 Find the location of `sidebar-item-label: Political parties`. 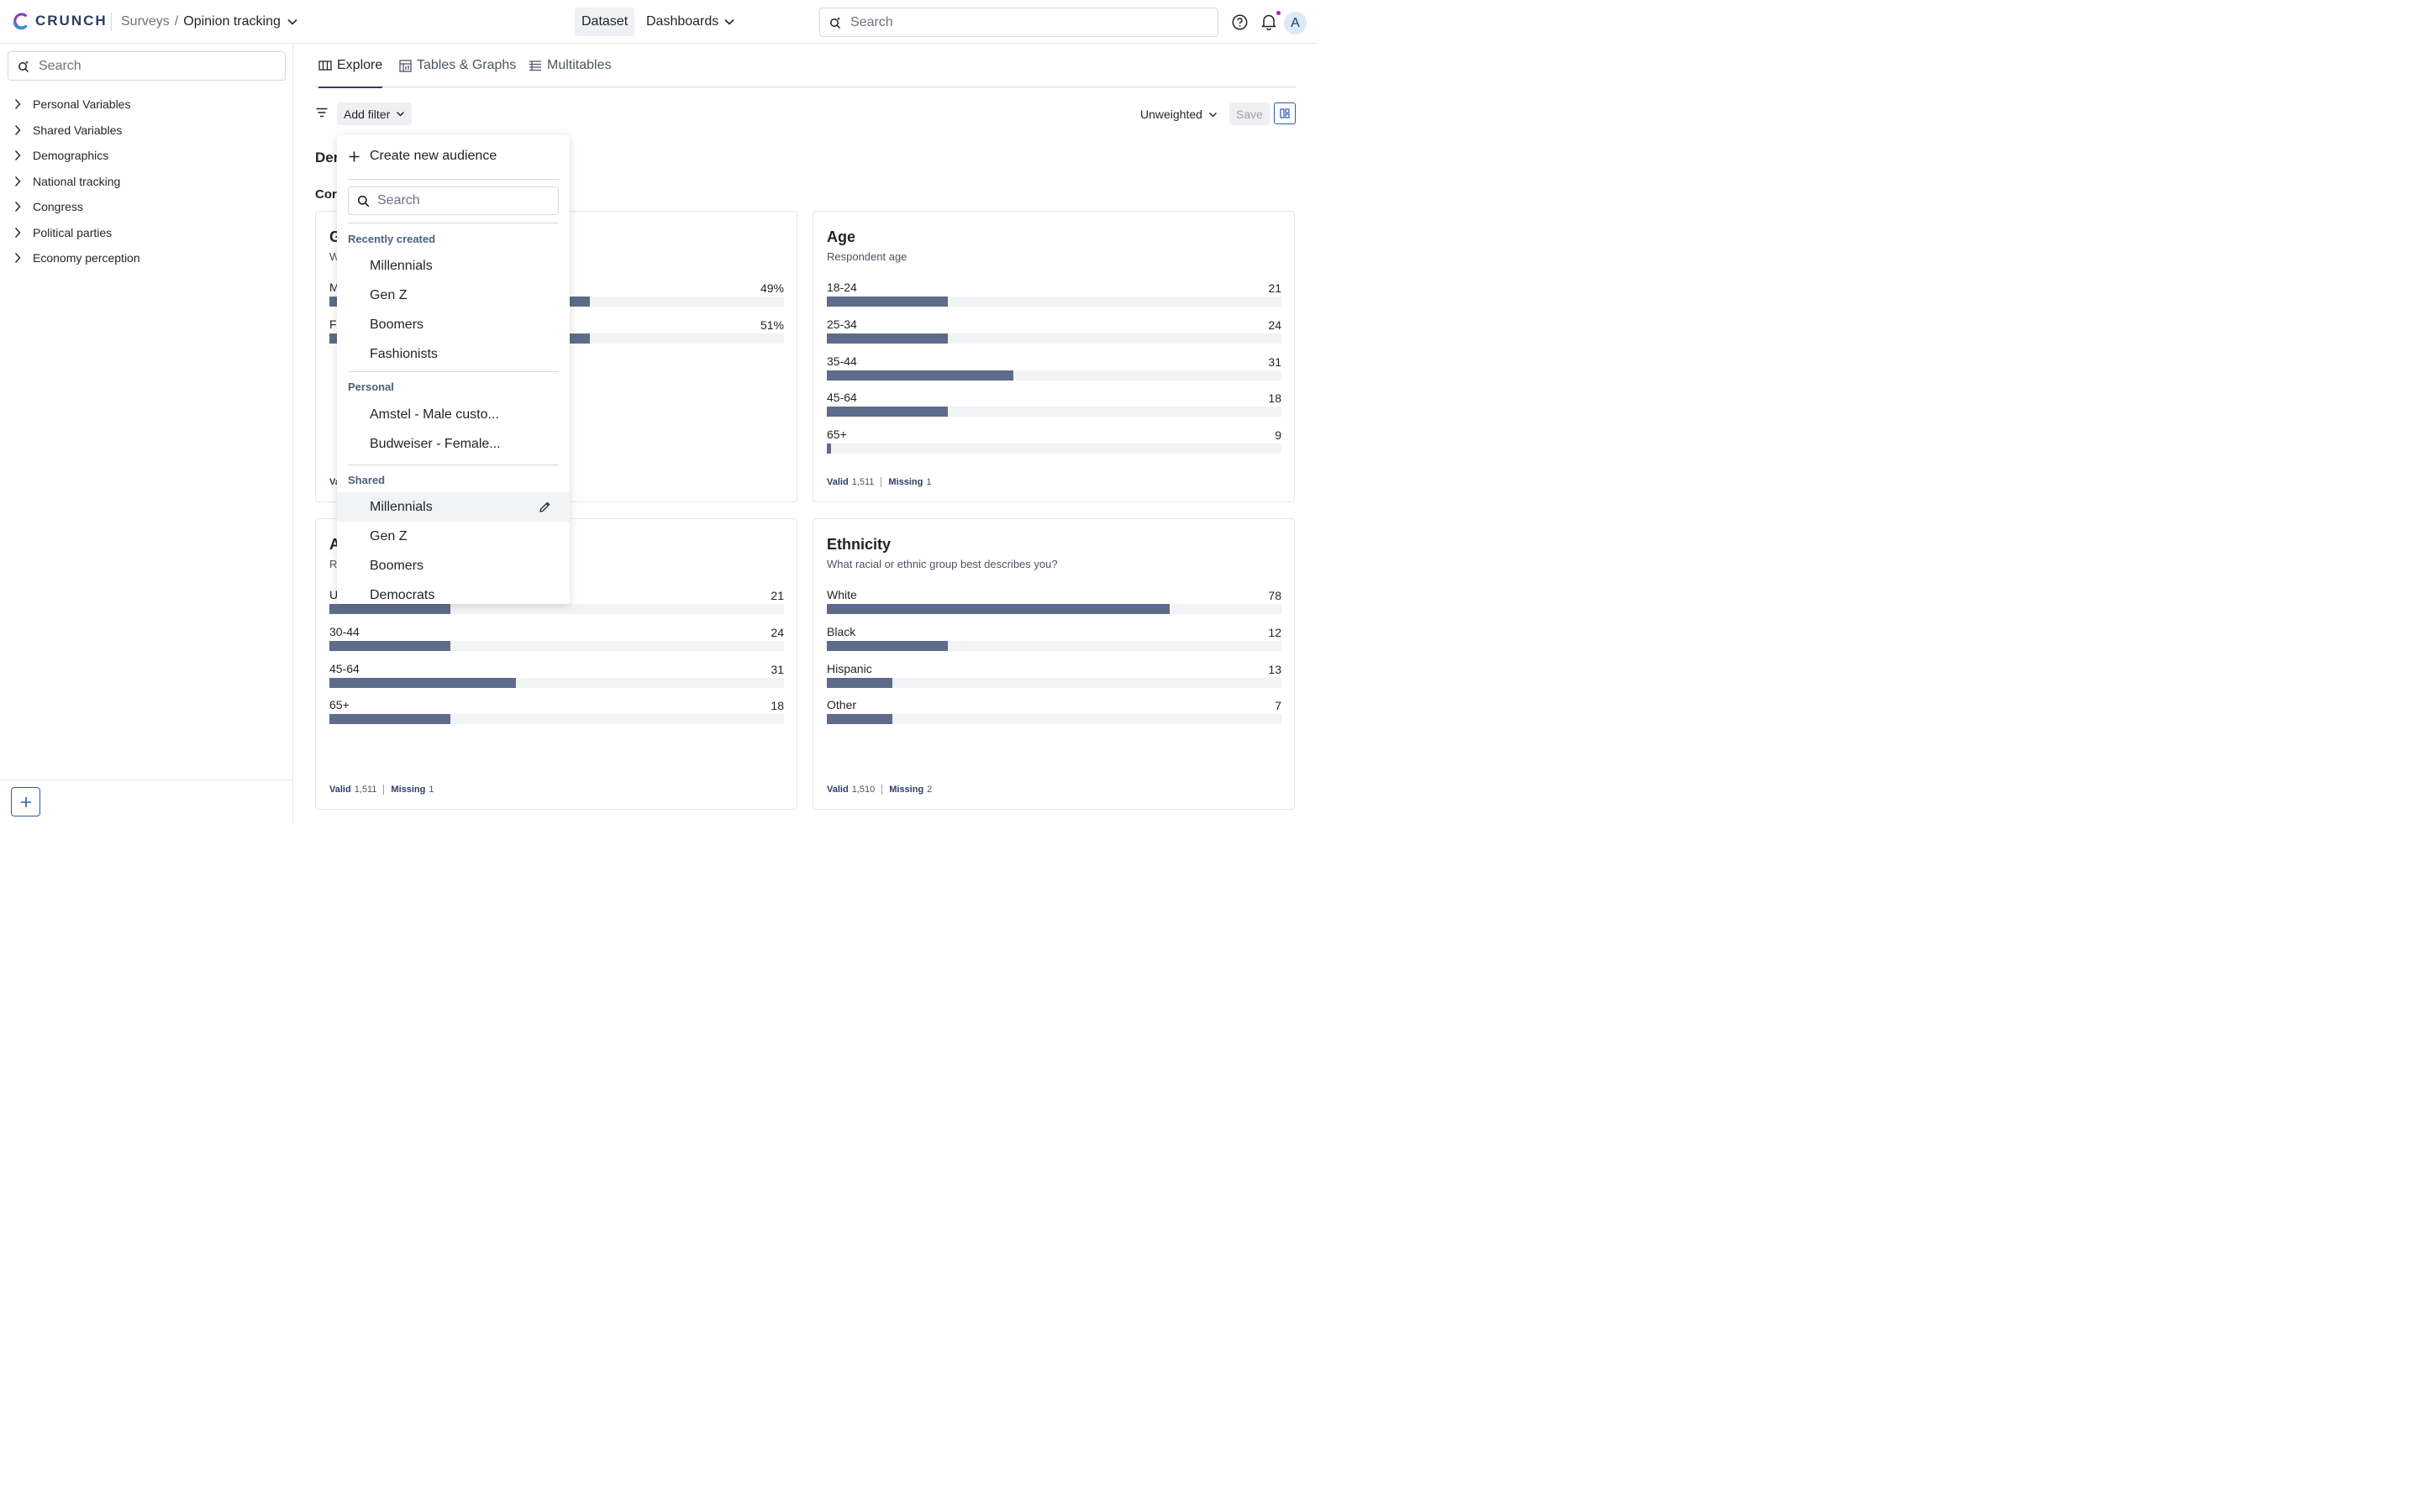

sidebar-item-label: Political parties is located at coordinates (73, 232).